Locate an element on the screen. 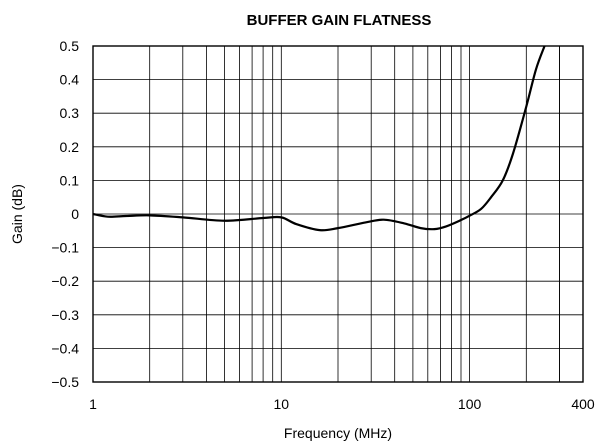 The width and height of the screenshot is (607, 443). x-tick-label: 100 is located at coordinates (470, 404).